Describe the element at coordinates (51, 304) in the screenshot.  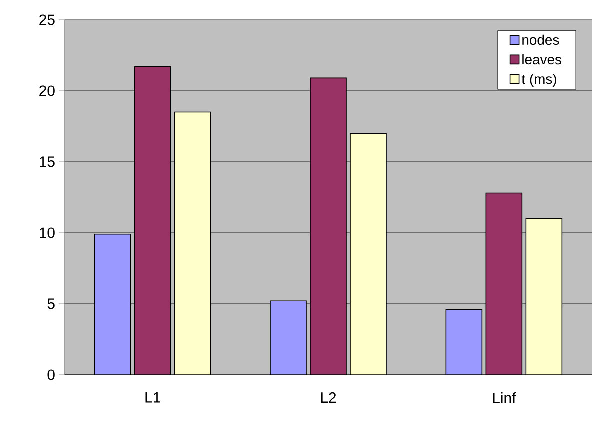
I see `y-tick-label: 5` at that location.